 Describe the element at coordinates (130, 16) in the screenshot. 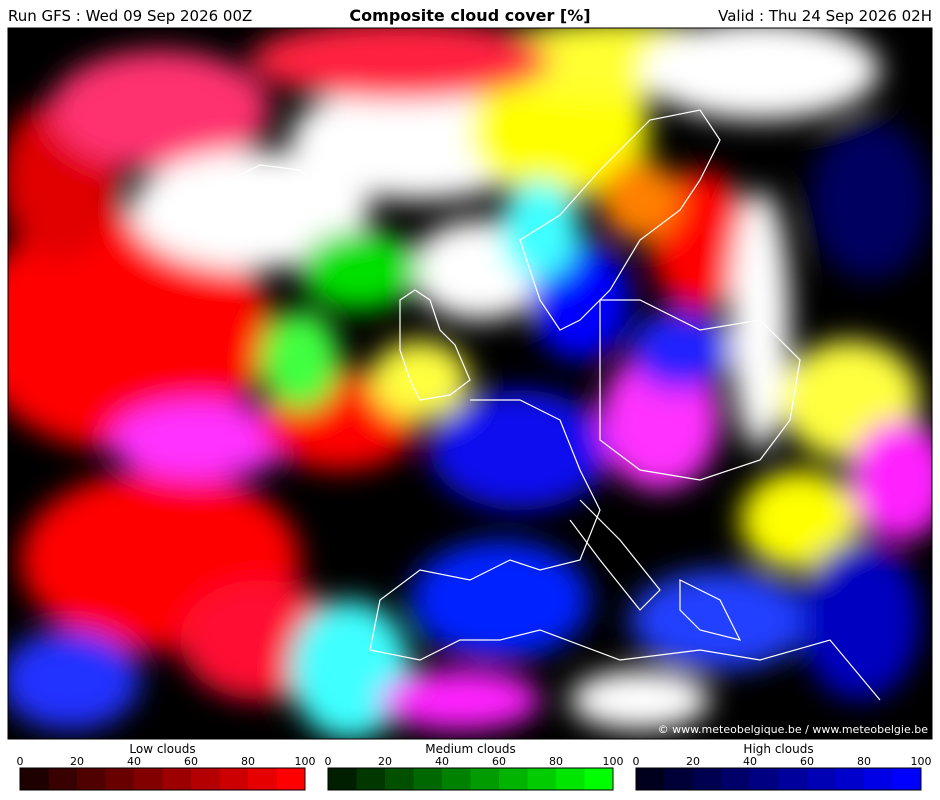

I see `run-info: Run GFS : Wed 09 Sep 2026 00Z` at that location.